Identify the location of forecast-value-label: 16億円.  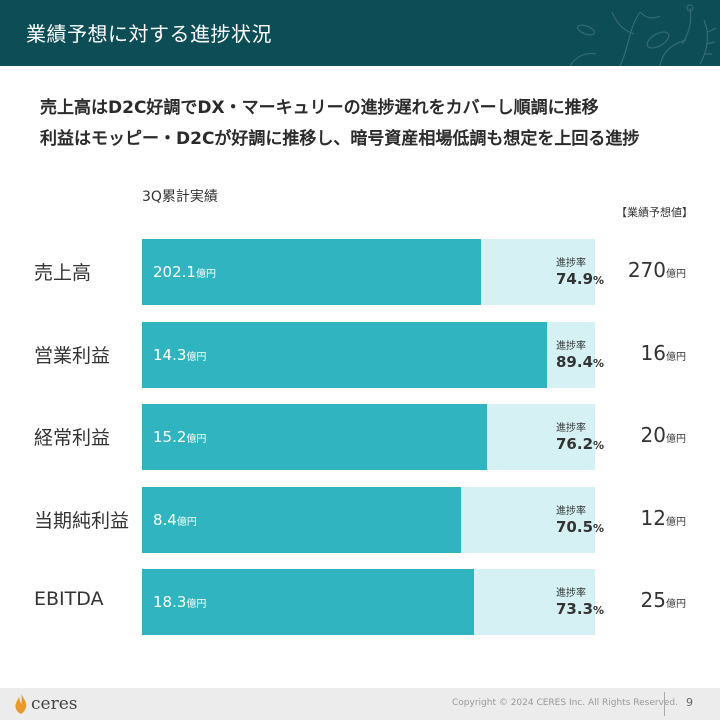
(663, 353).